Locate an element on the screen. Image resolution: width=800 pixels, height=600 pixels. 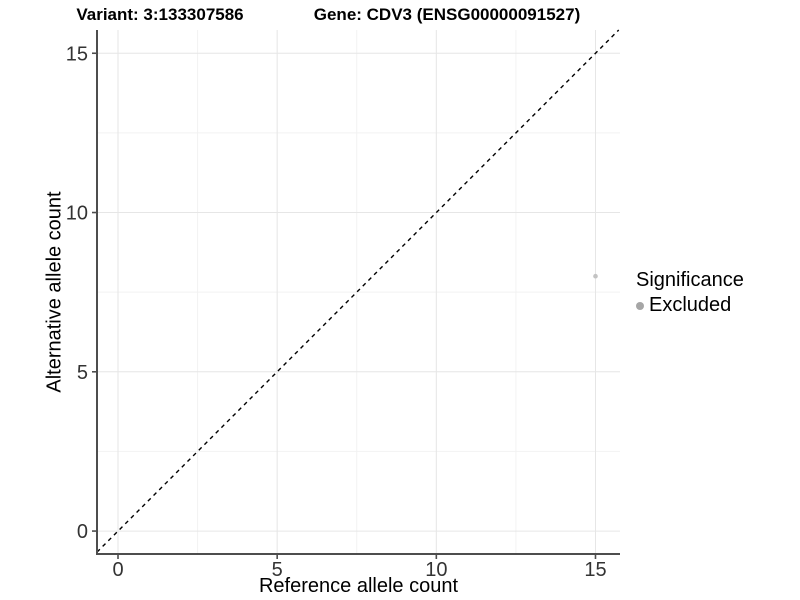
x-tick-label: 0 is located at coordinates (117, 570).